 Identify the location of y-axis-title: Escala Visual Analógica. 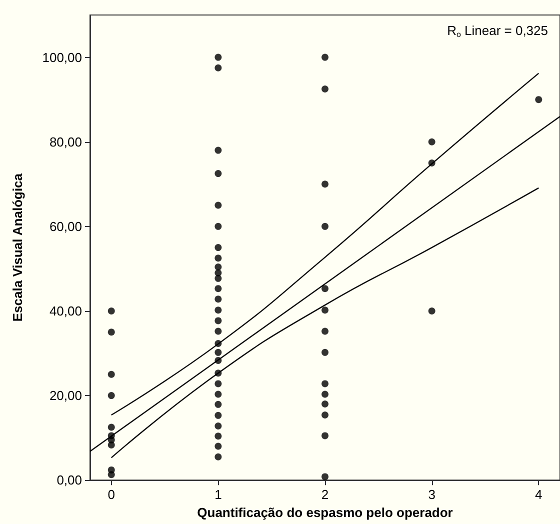
(17, 247).